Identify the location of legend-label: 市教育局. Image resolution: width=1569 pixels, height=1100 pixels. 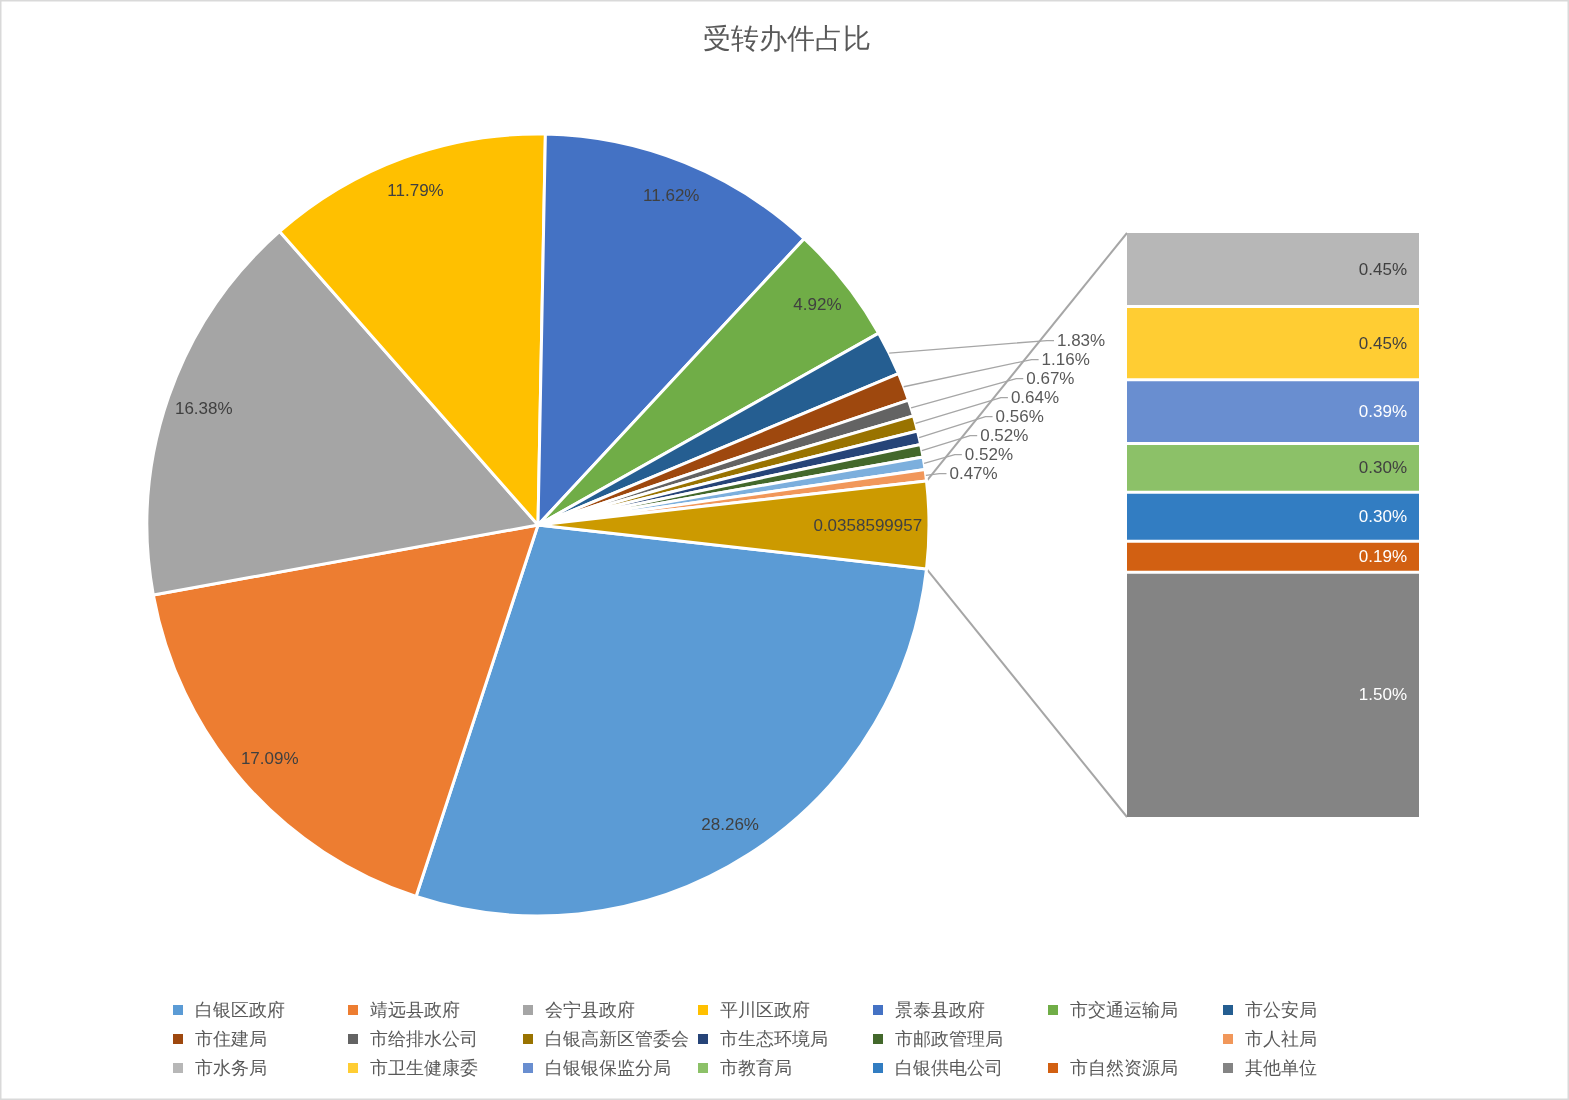
(756, 1068).